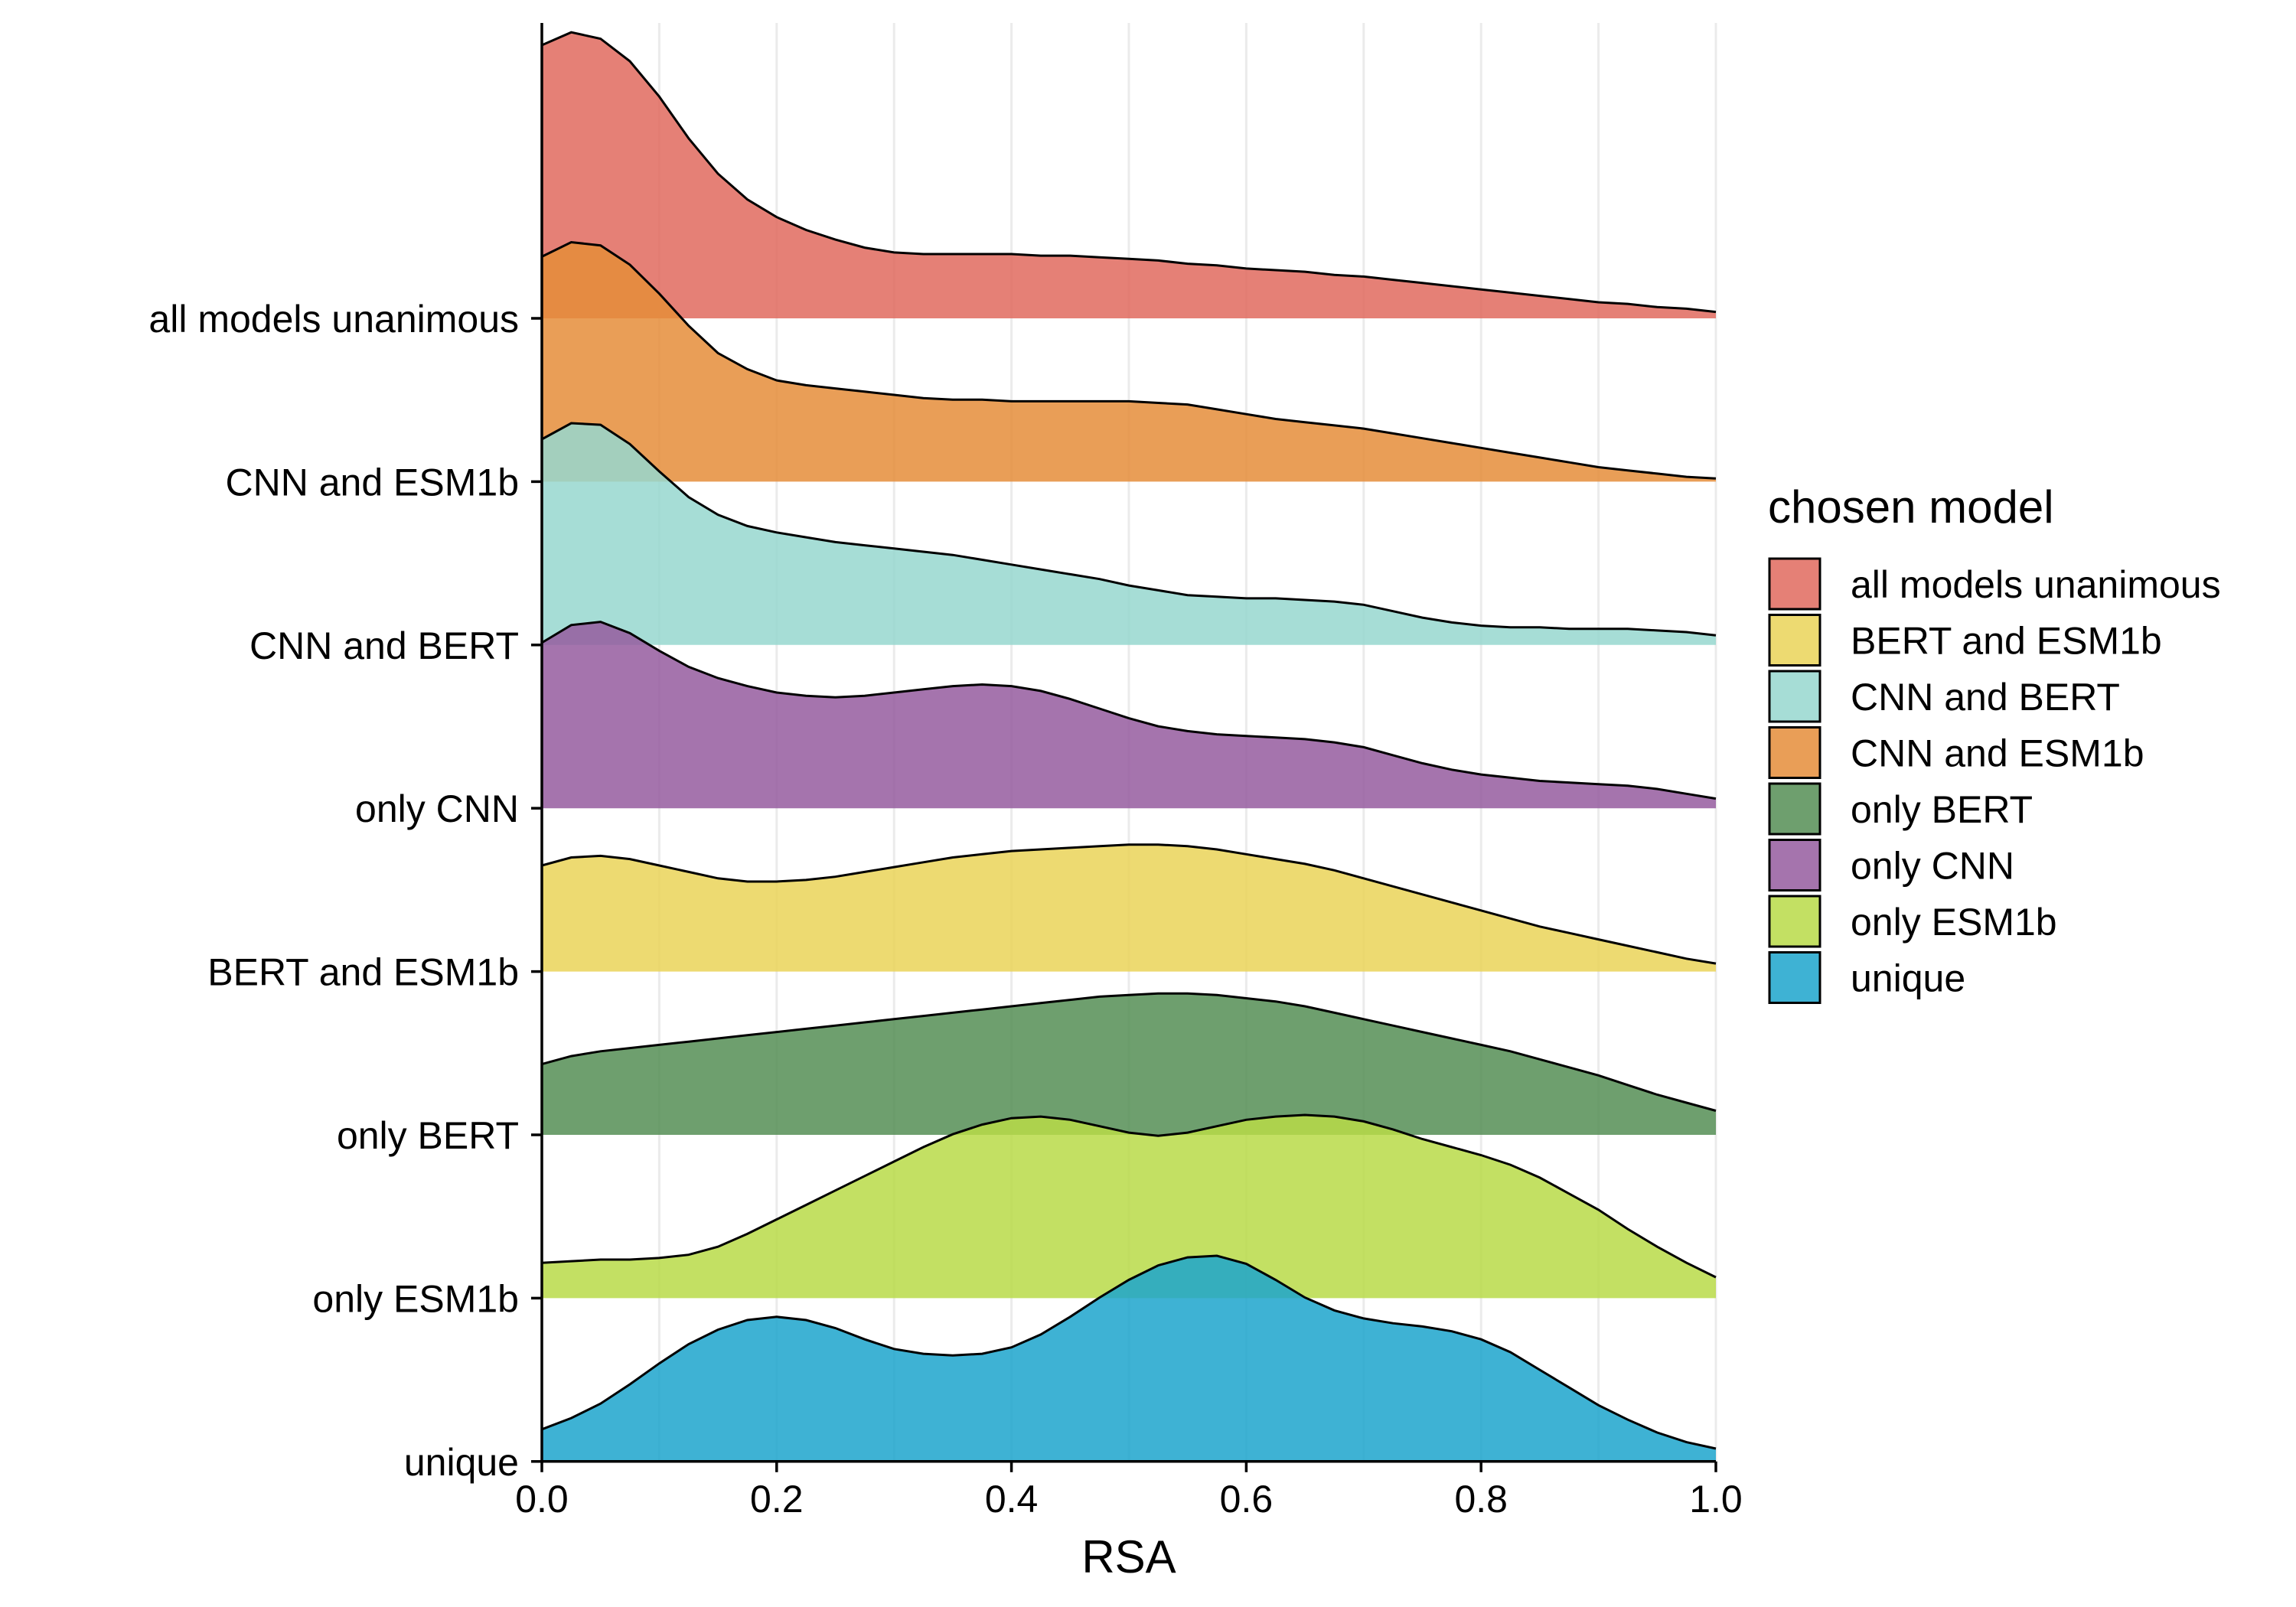 This screenshot has height=1607, width=2296. Describe the element at coordinates (1129, 710) in the screenshot. I see `ridge-outline-only-cnn` at that location.